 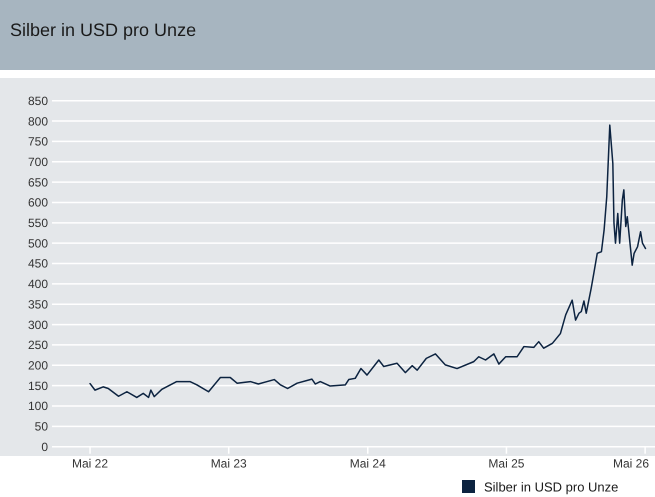 I want to click on y-tick-label: 150, so click(x=38, y=385).